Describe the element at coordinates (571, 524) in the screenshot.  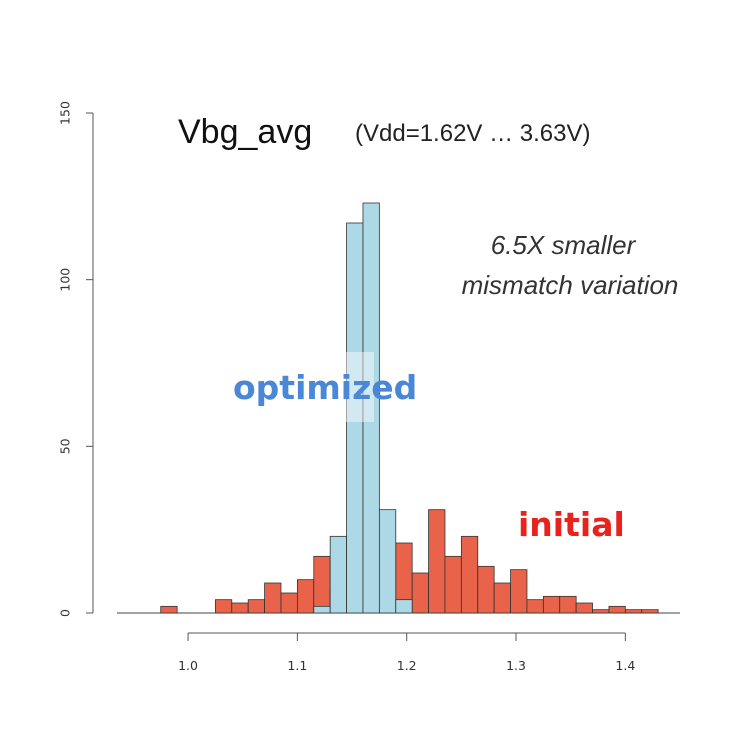
I see `label-initial: initial` at that location.